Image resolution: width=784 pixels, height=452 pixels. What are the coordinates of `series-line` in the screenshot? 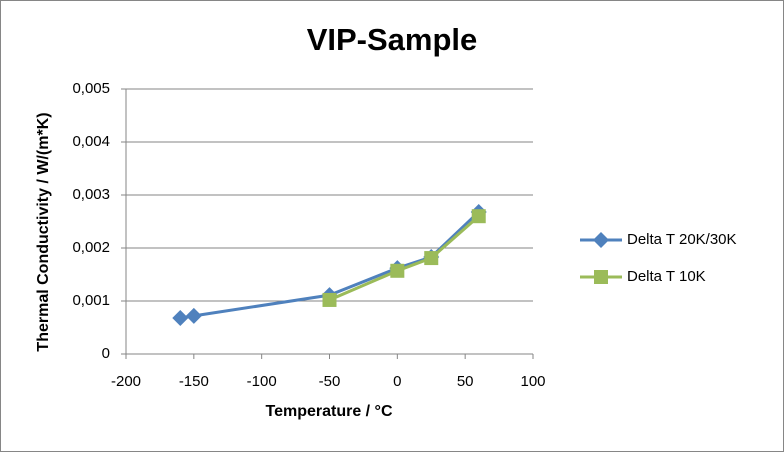 It's located at (404, 258).